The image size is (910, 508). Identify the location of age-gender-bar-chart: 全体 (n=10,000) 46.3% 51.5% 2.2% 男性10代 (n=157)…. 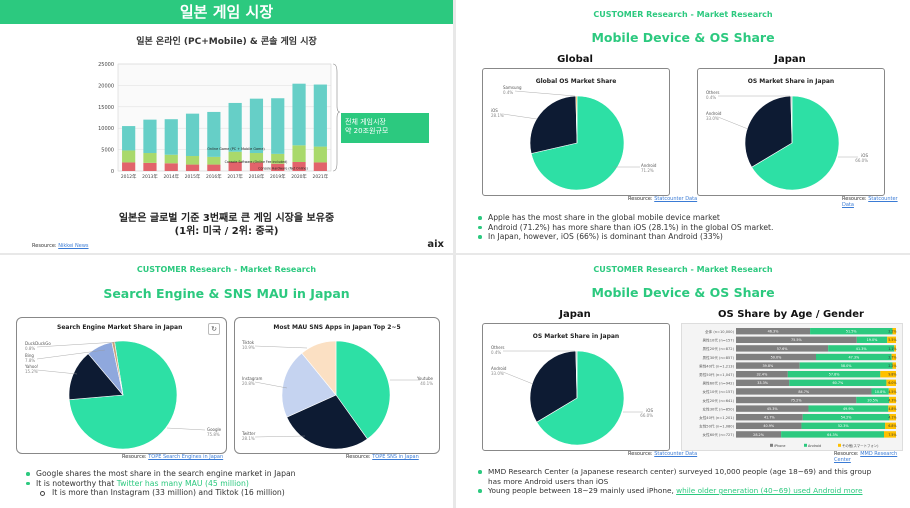
(798, 388).